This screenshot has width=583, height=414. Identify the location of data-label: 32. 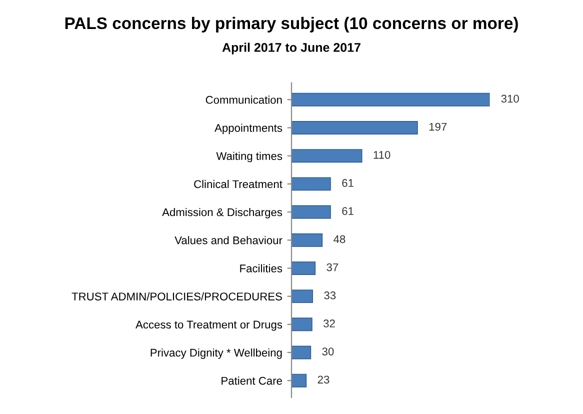
(329, 324).